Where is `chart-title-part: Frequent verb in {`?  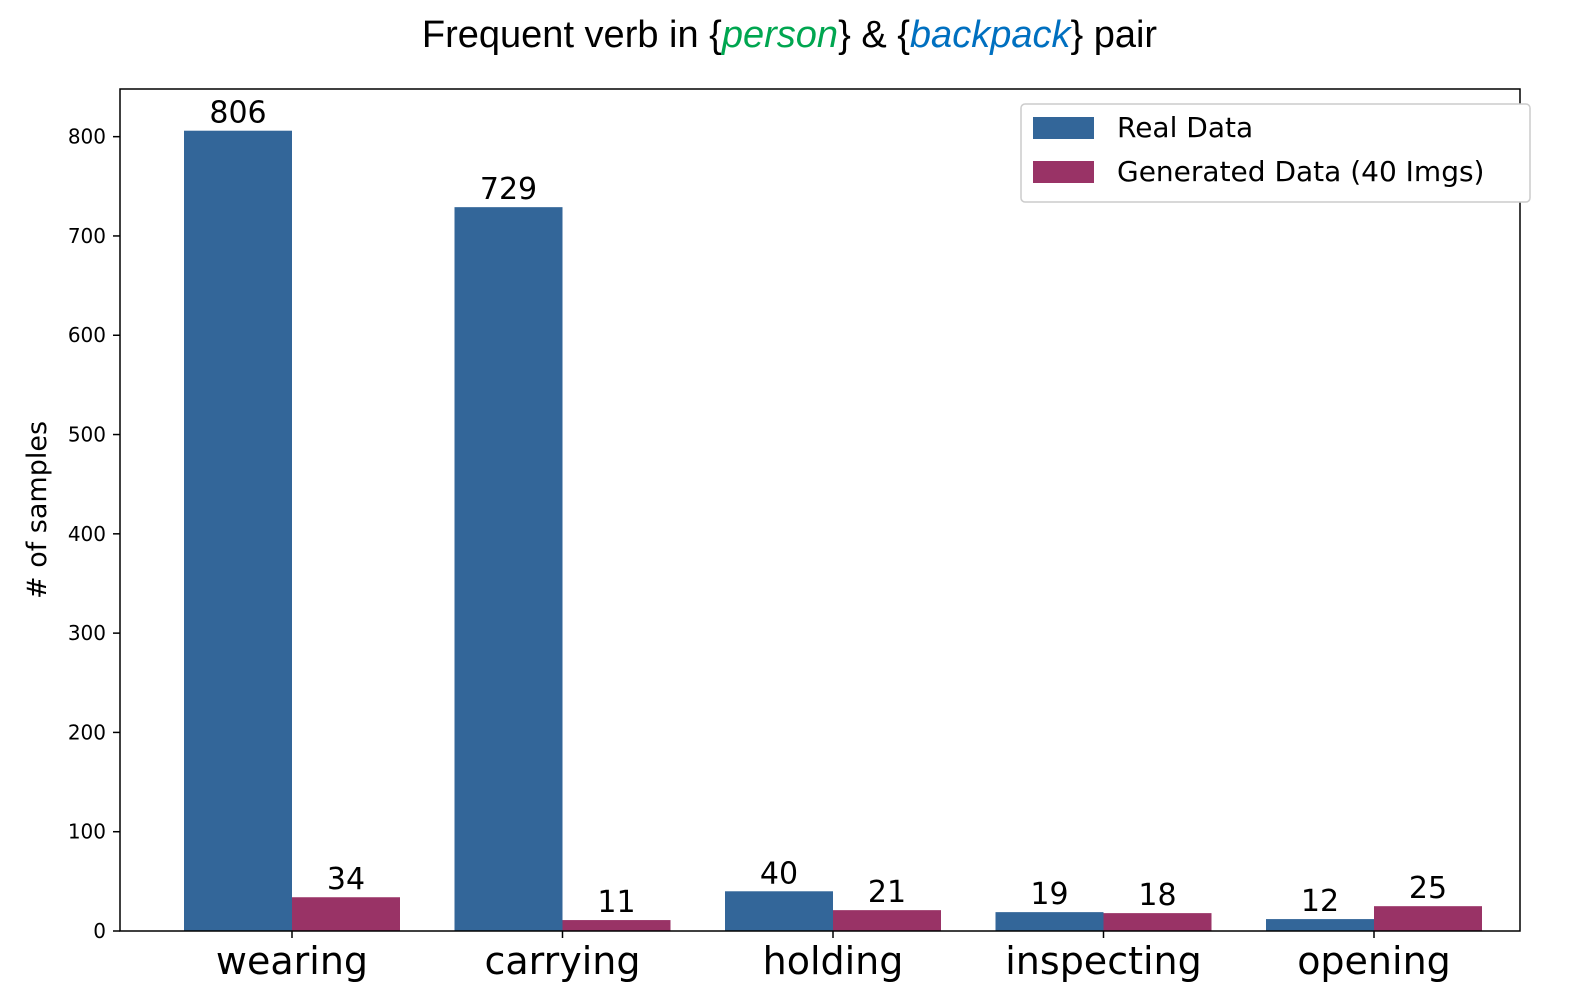 chart-title-part: Frequent verb in { is located at coordinates (571, 35).